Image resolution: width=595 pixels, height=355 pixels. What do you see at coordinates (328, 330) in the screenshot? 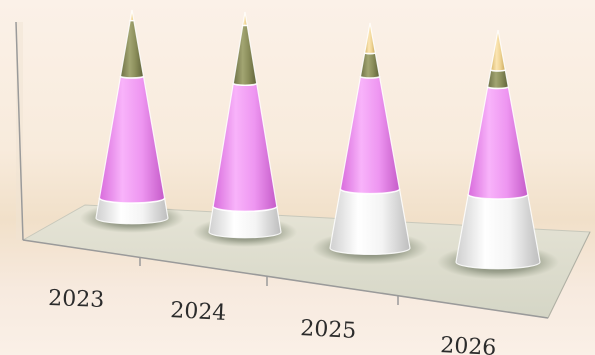
I see `category-label-2025: 2025` at bounding box center [328, 330].